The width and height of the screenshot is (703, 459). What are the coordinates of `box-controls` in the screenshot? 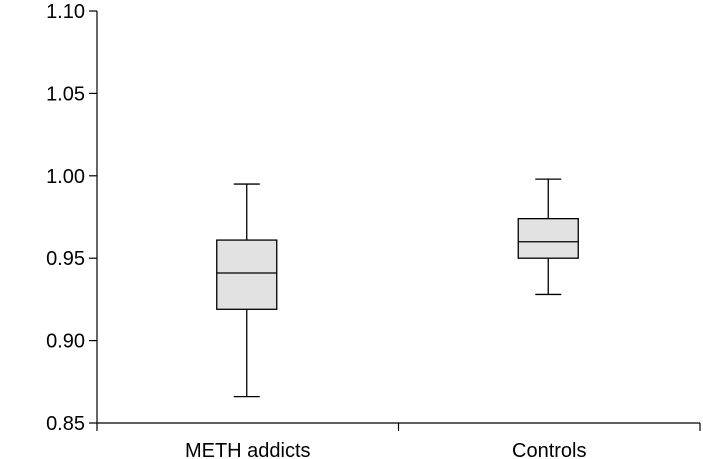 It's located at (548, 237).